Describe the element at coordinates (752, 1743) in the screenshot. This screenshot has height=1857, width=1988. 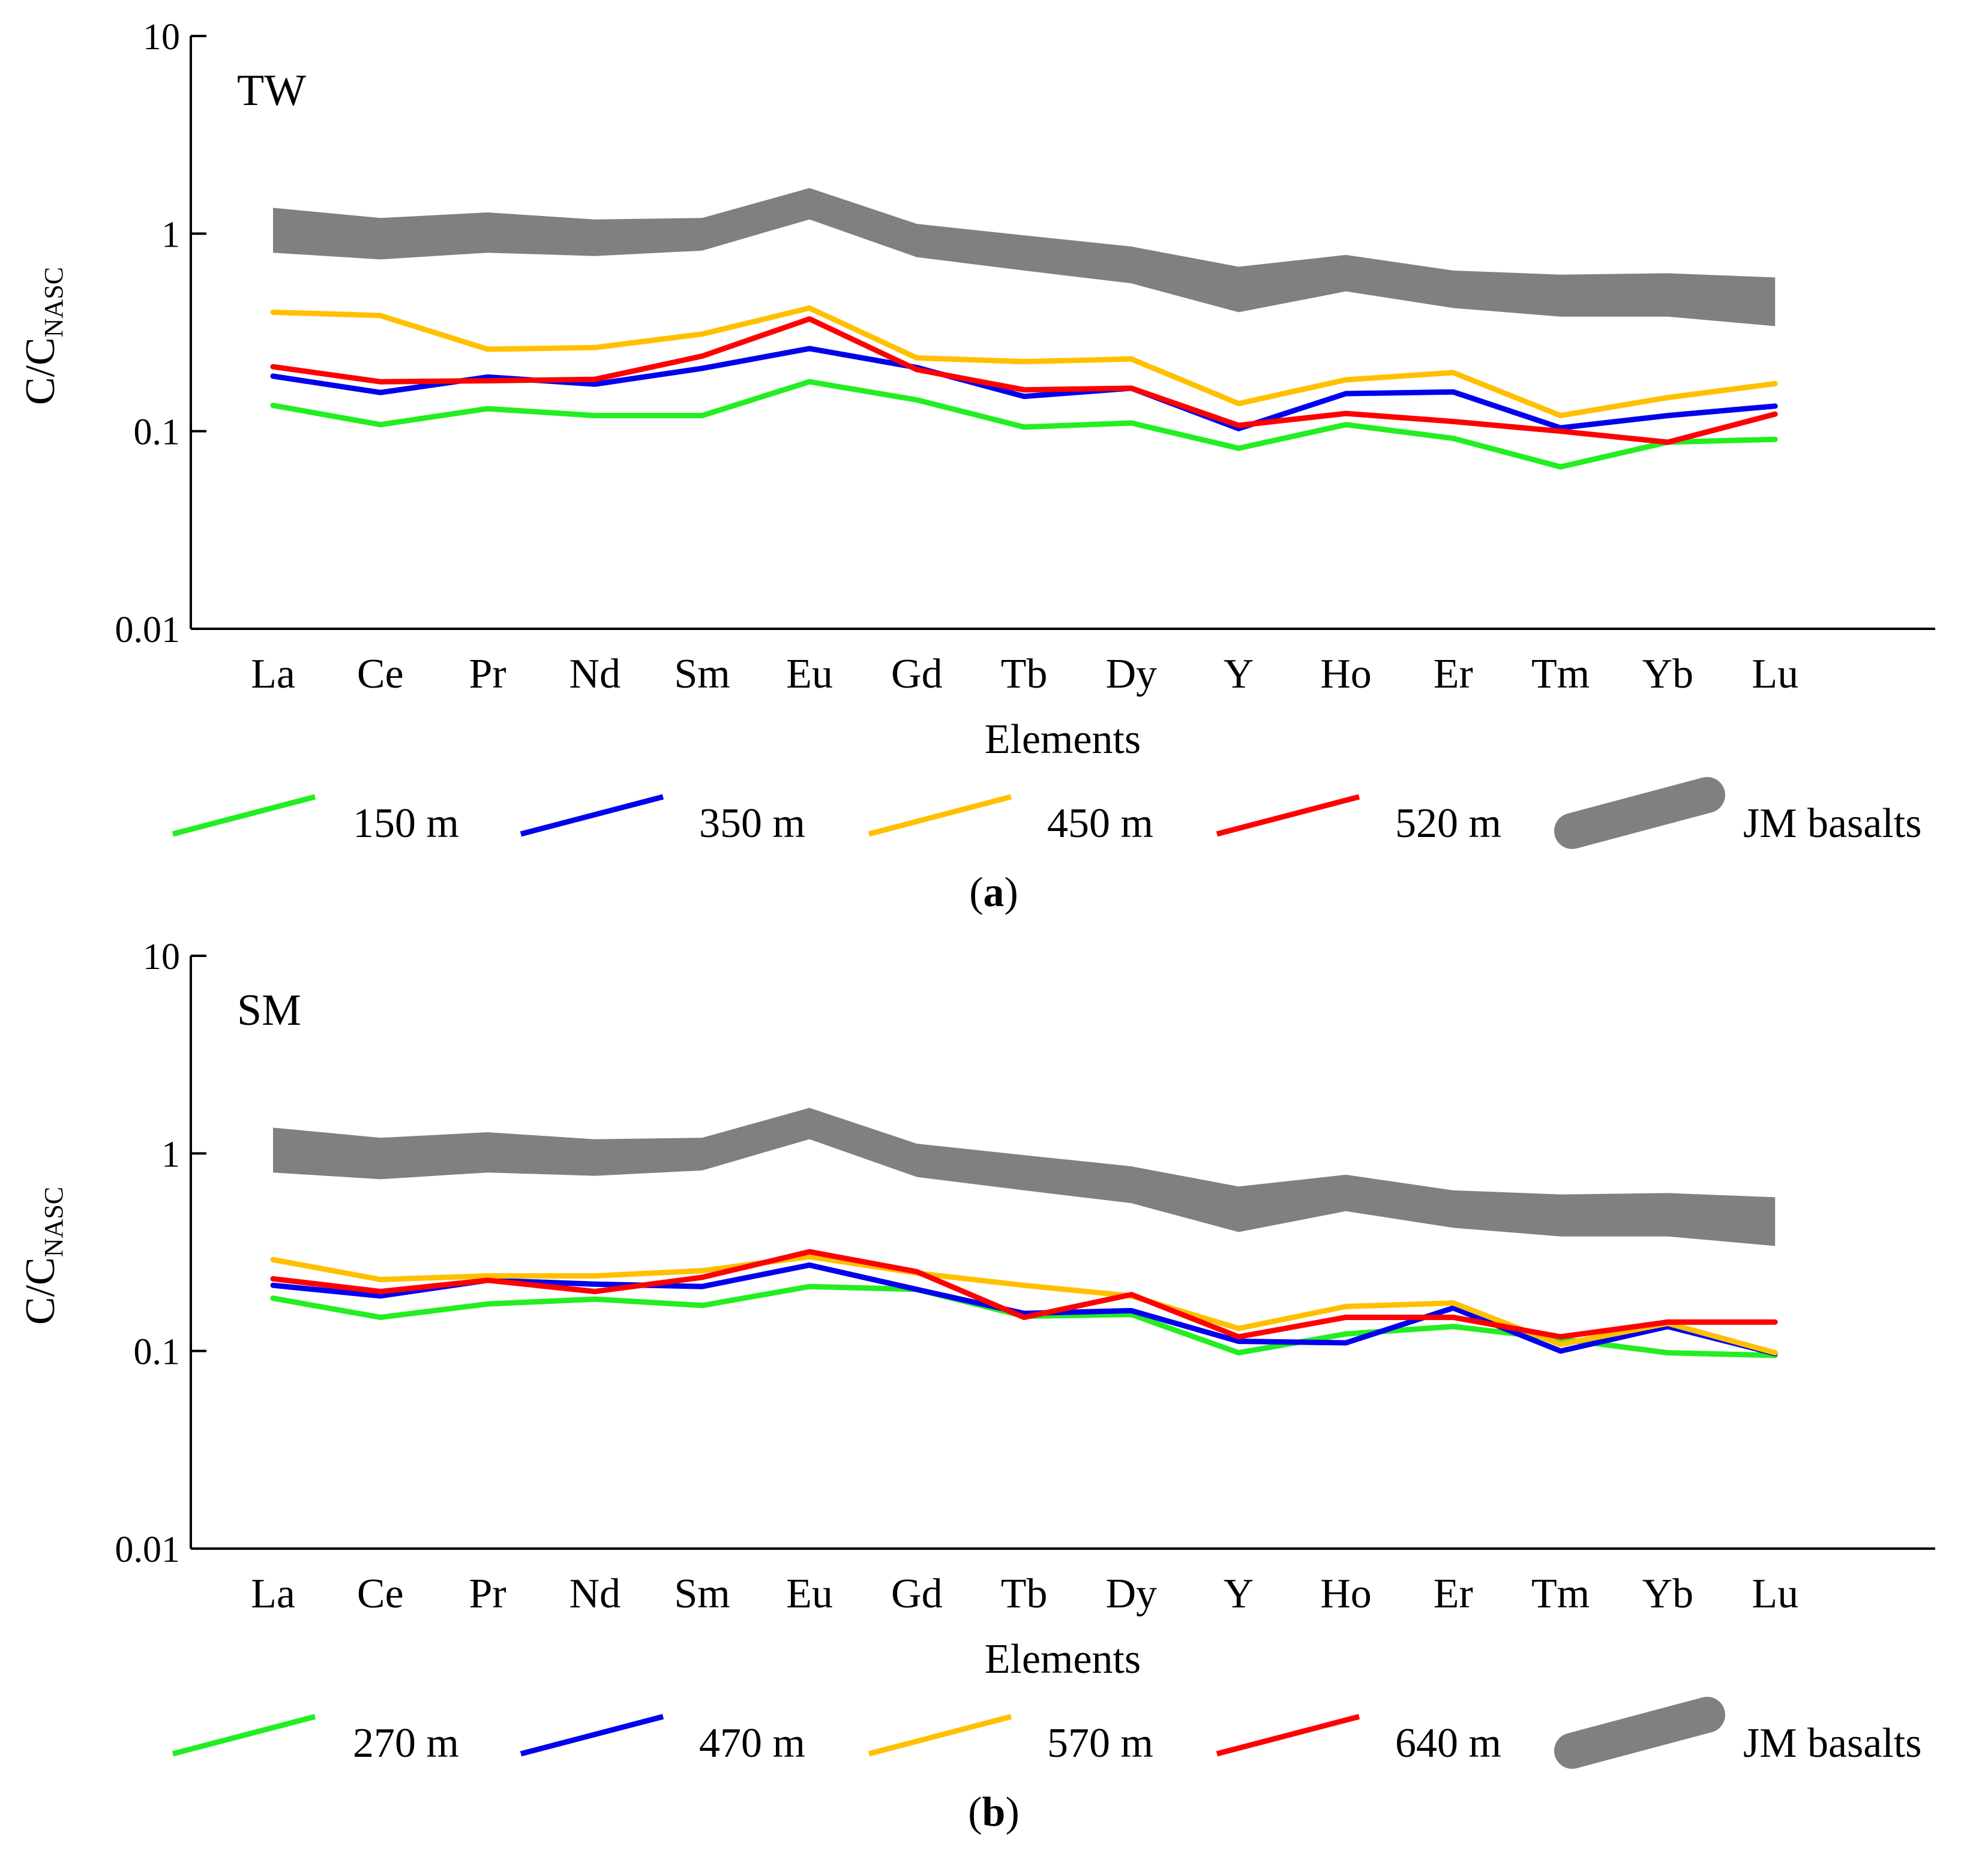
I see `legend-label: 470 m` at that location.